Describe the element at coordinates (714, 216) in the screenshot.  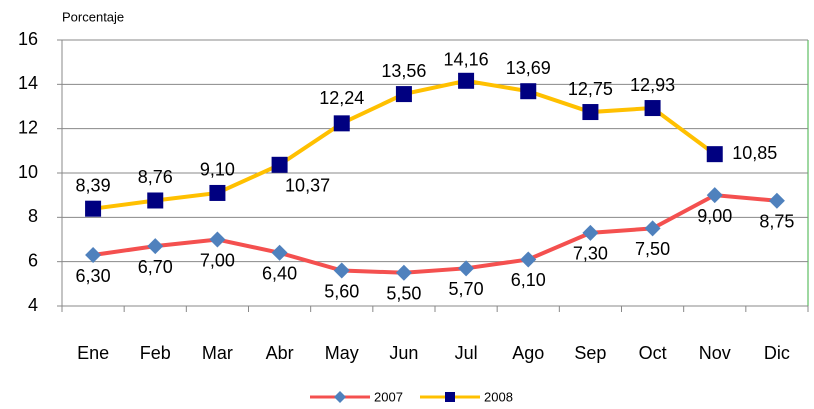
I see `data-label: 9,00` at that location.